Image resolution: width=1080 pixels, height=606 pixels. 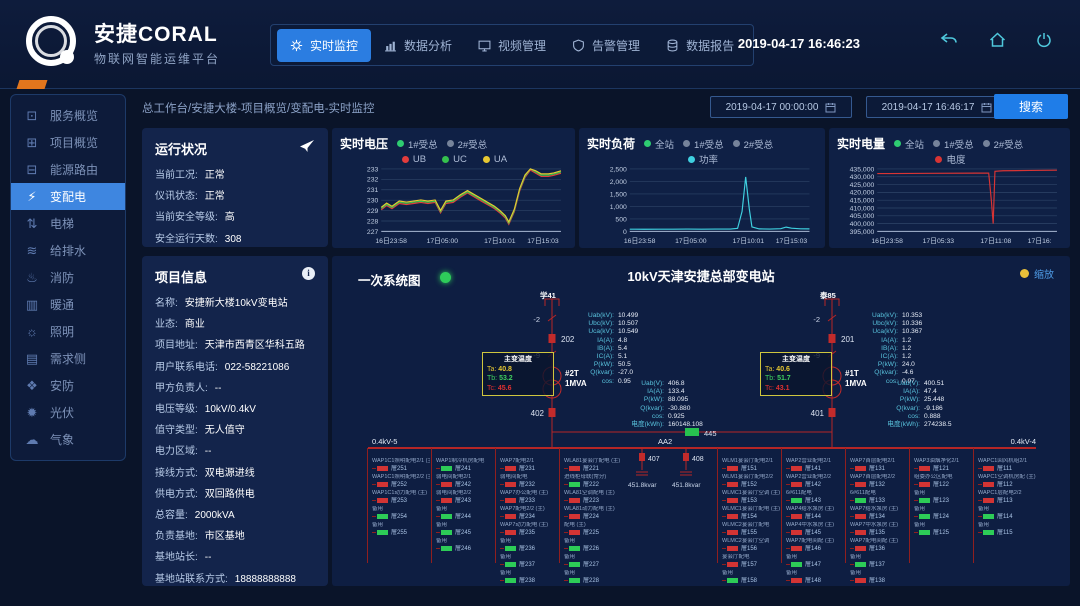 What do you see at coordinates (68, 250) in the screenshot?
I see `sidebar-item-5: ≋ 给排水` at bounding box center [68, 250].